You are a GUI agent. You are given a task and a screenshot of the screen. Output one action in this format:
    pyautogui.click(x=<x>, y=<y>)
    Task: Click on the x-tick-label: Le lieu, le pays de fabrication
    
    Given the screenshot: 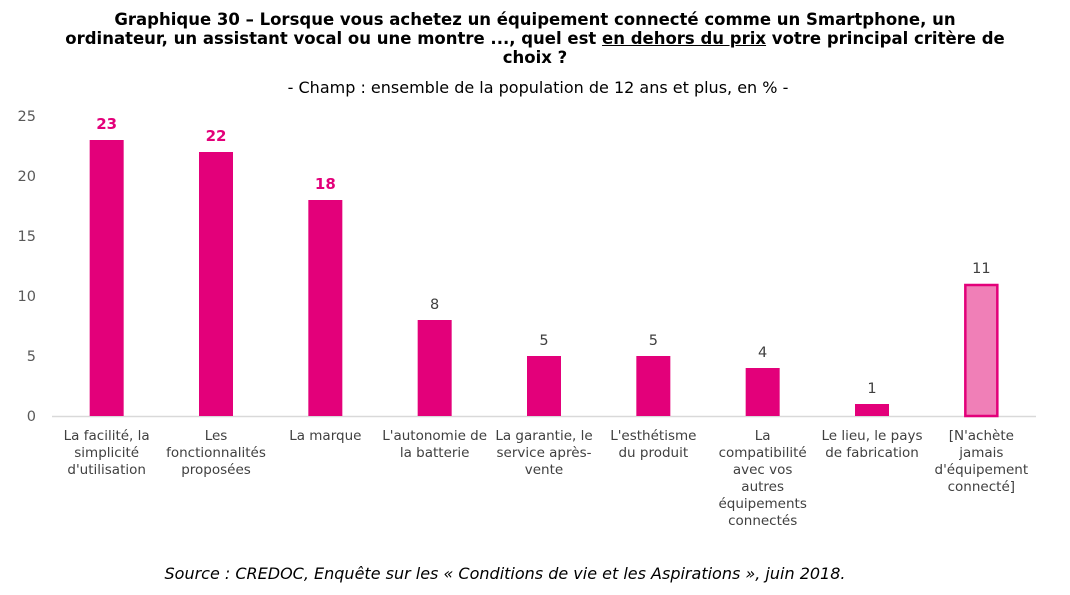 What is the action you would take?
    pyautogui.click(x=872, y=445)
    